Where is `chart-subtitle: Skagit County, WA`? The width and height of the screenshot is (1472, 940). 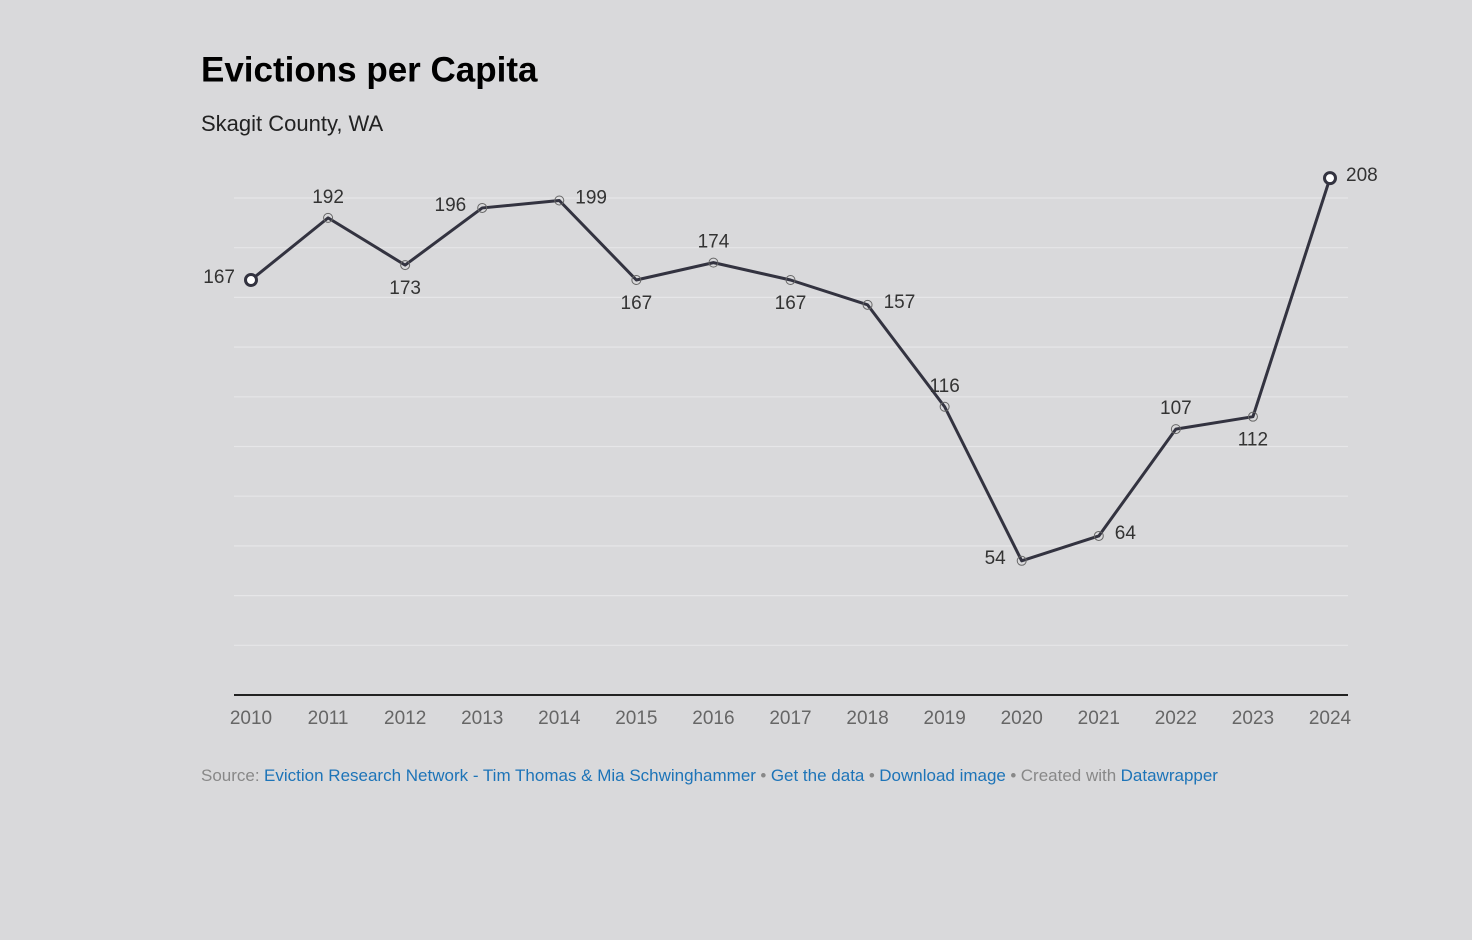 chart-subtitle: Skagit County, WA is located at coordinates (292, 123).